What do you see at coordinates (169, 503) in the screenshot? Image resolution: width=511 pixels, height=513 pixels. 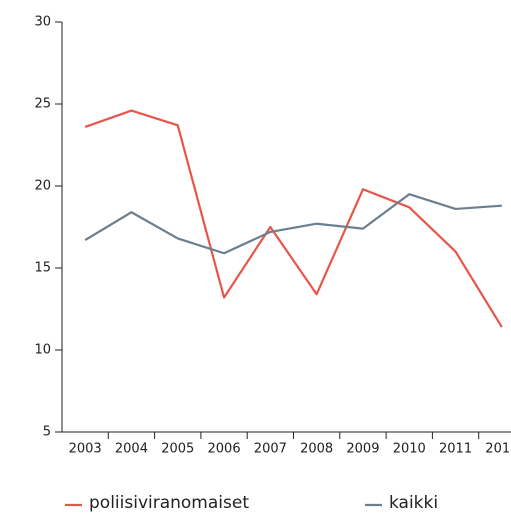 I see `legend-label: poliisiviranomaiset` at bounding box center [169, 503].